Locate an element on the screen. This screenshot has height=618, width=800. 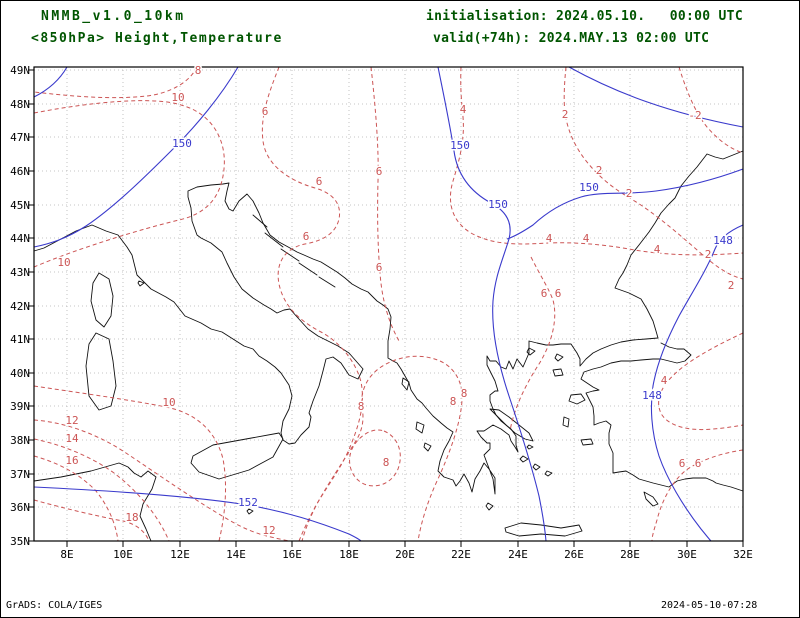
lon-tick-label: 26E is located at coordinates (574, 554).